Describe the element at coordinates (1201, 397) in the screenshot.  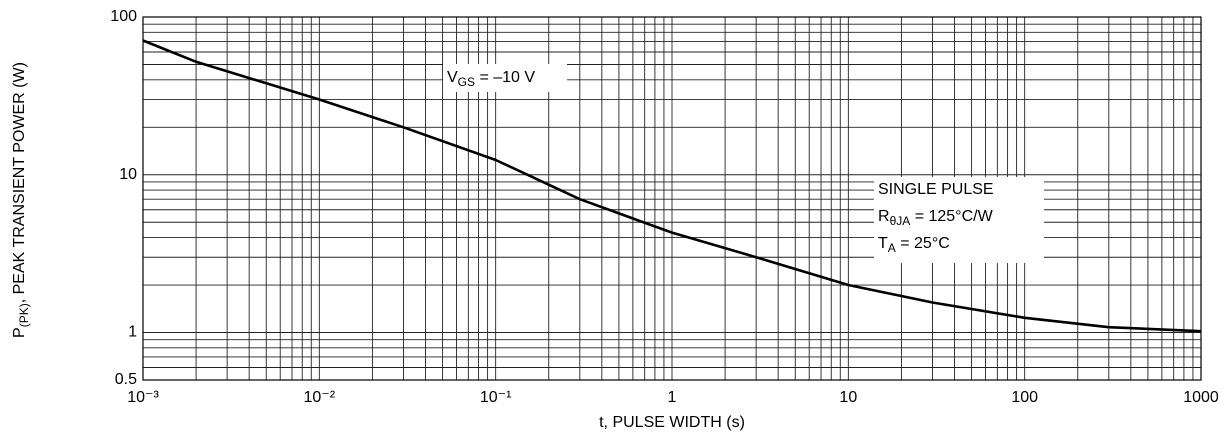
I see `x-tick-label: 1000` at that location.